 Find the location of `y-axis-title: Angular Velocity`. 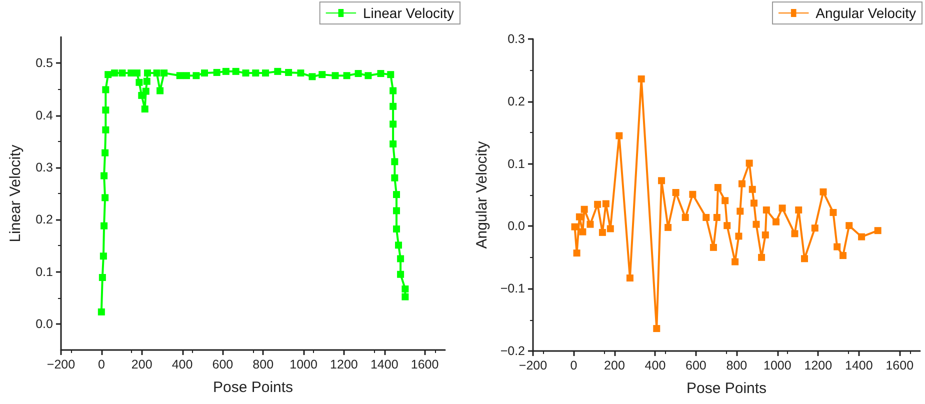

y-axis-title: Angular Velocity is located at coordinates (481, 194).